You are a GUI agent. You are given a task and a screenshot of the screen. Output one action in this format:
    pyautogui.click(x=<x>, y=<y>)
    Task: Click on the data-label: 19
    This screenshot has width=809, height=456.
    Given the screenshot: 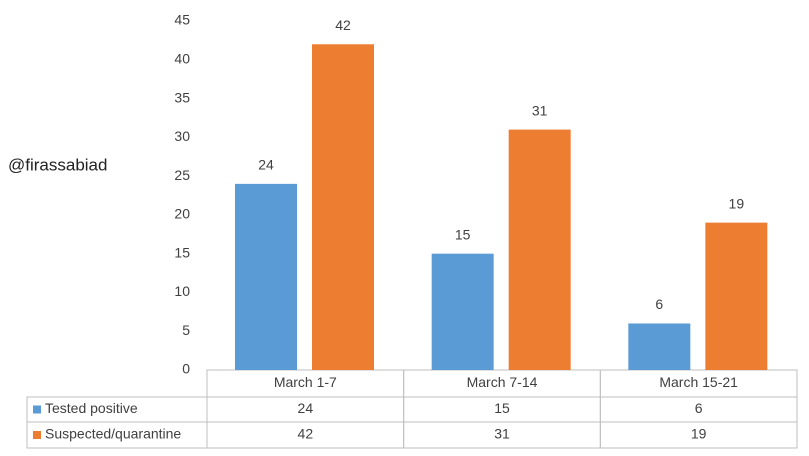 What is the action you would take?
    pyautogui.click(x=737, y=203)
    